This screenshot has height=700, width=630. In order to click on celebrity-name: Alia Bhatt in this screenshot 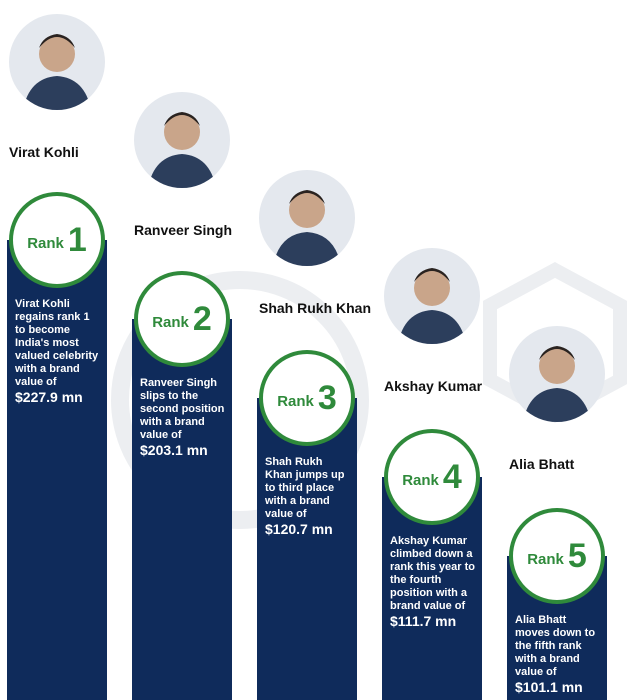, I will do `click(542, 464)`.